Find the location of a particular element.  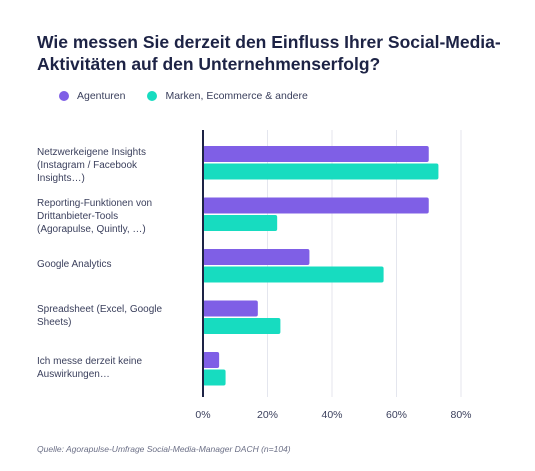

legend-label-marken: Marken, Ecommerce & andere is located at coordinates (236, 96).